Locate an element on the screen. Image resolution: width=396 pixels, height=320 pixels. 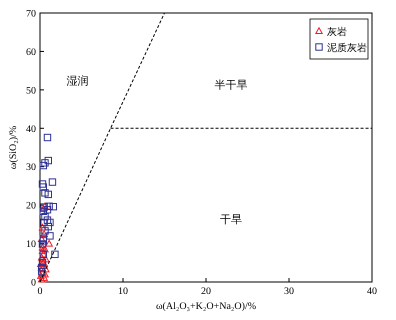
y-tick-label: 0 is located at coordinates (33, 283).